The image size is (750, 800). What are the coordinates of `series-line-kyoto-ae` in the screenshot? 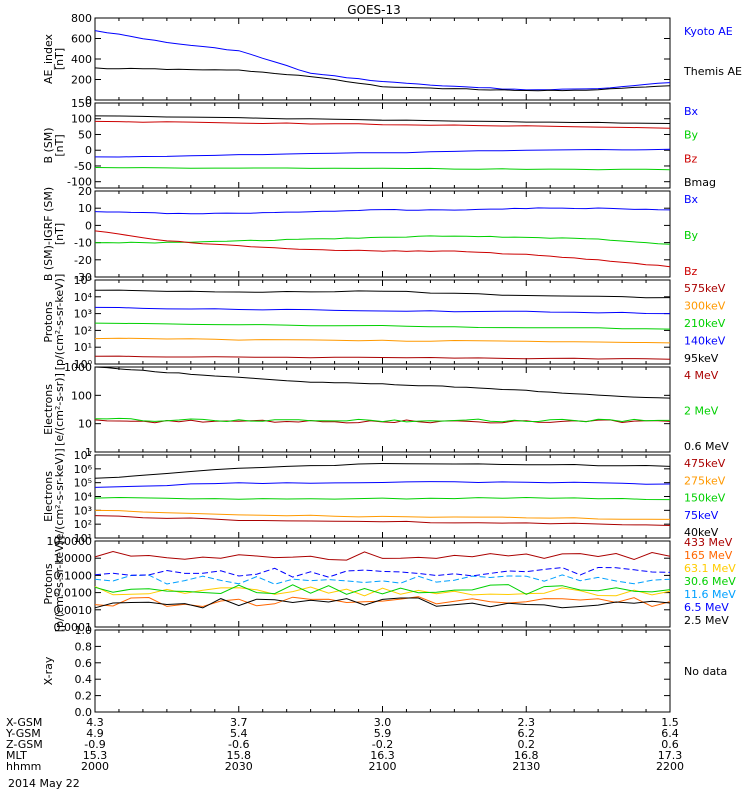 It's located at (382, 60).